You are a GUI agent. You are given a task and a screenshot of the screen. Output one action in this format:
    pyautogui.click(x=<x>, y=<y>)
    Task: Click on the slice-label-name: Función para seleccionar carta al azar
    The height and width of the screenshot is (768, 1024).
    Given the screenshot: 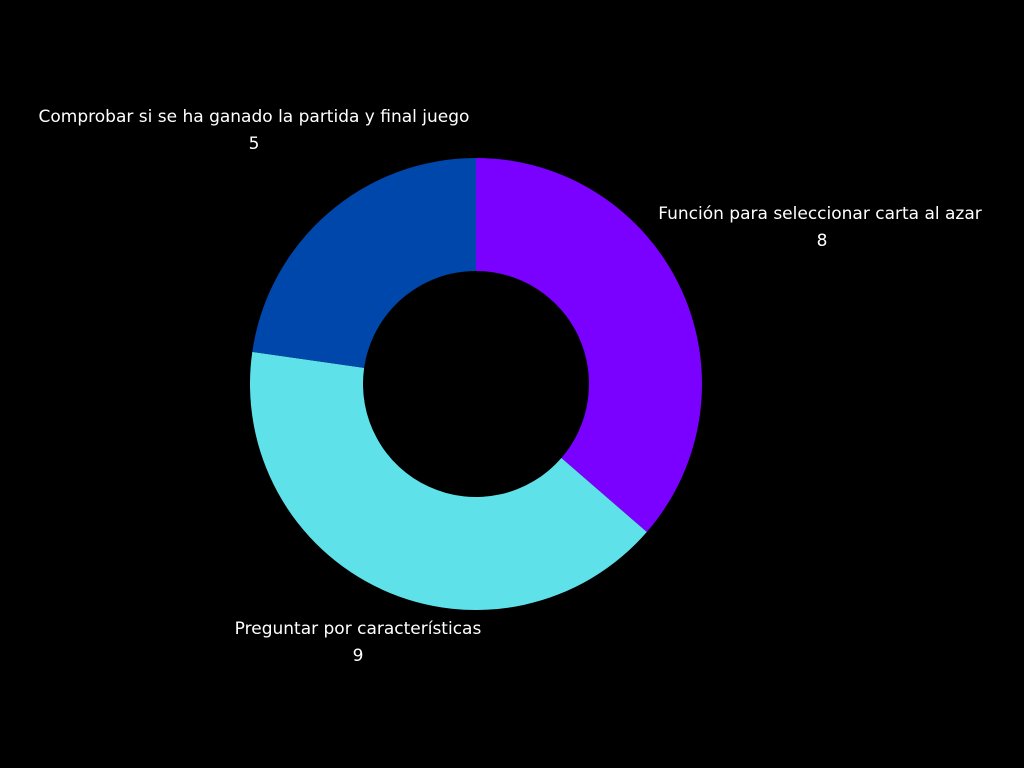 What is the action you would take?
    pyautogui.click(x=820, y=214)
    